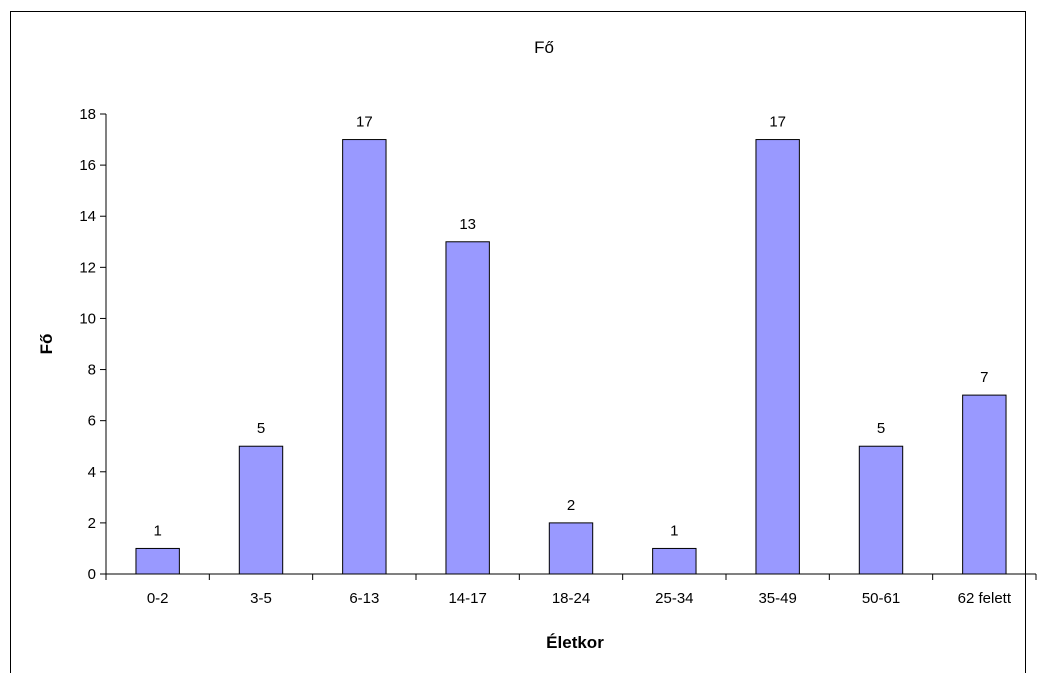 The height and width of the screenshot is (673, 1050). Describe the element at coordinates (261, 598) in the screenshot. I see `x-tick-label: 3-5` at that location.